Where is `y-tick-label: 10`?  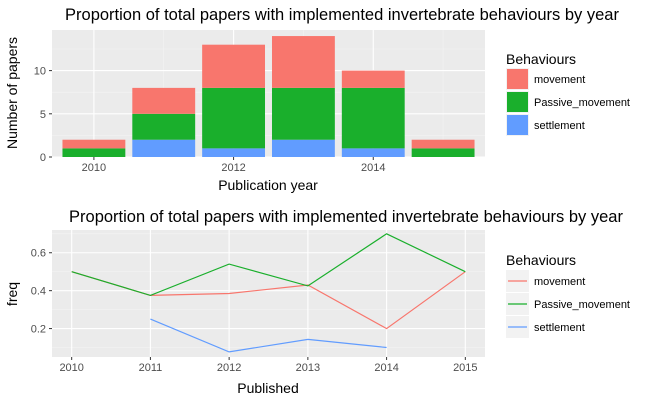
y-tick-label: 10 is located at coordinates (40, 72).